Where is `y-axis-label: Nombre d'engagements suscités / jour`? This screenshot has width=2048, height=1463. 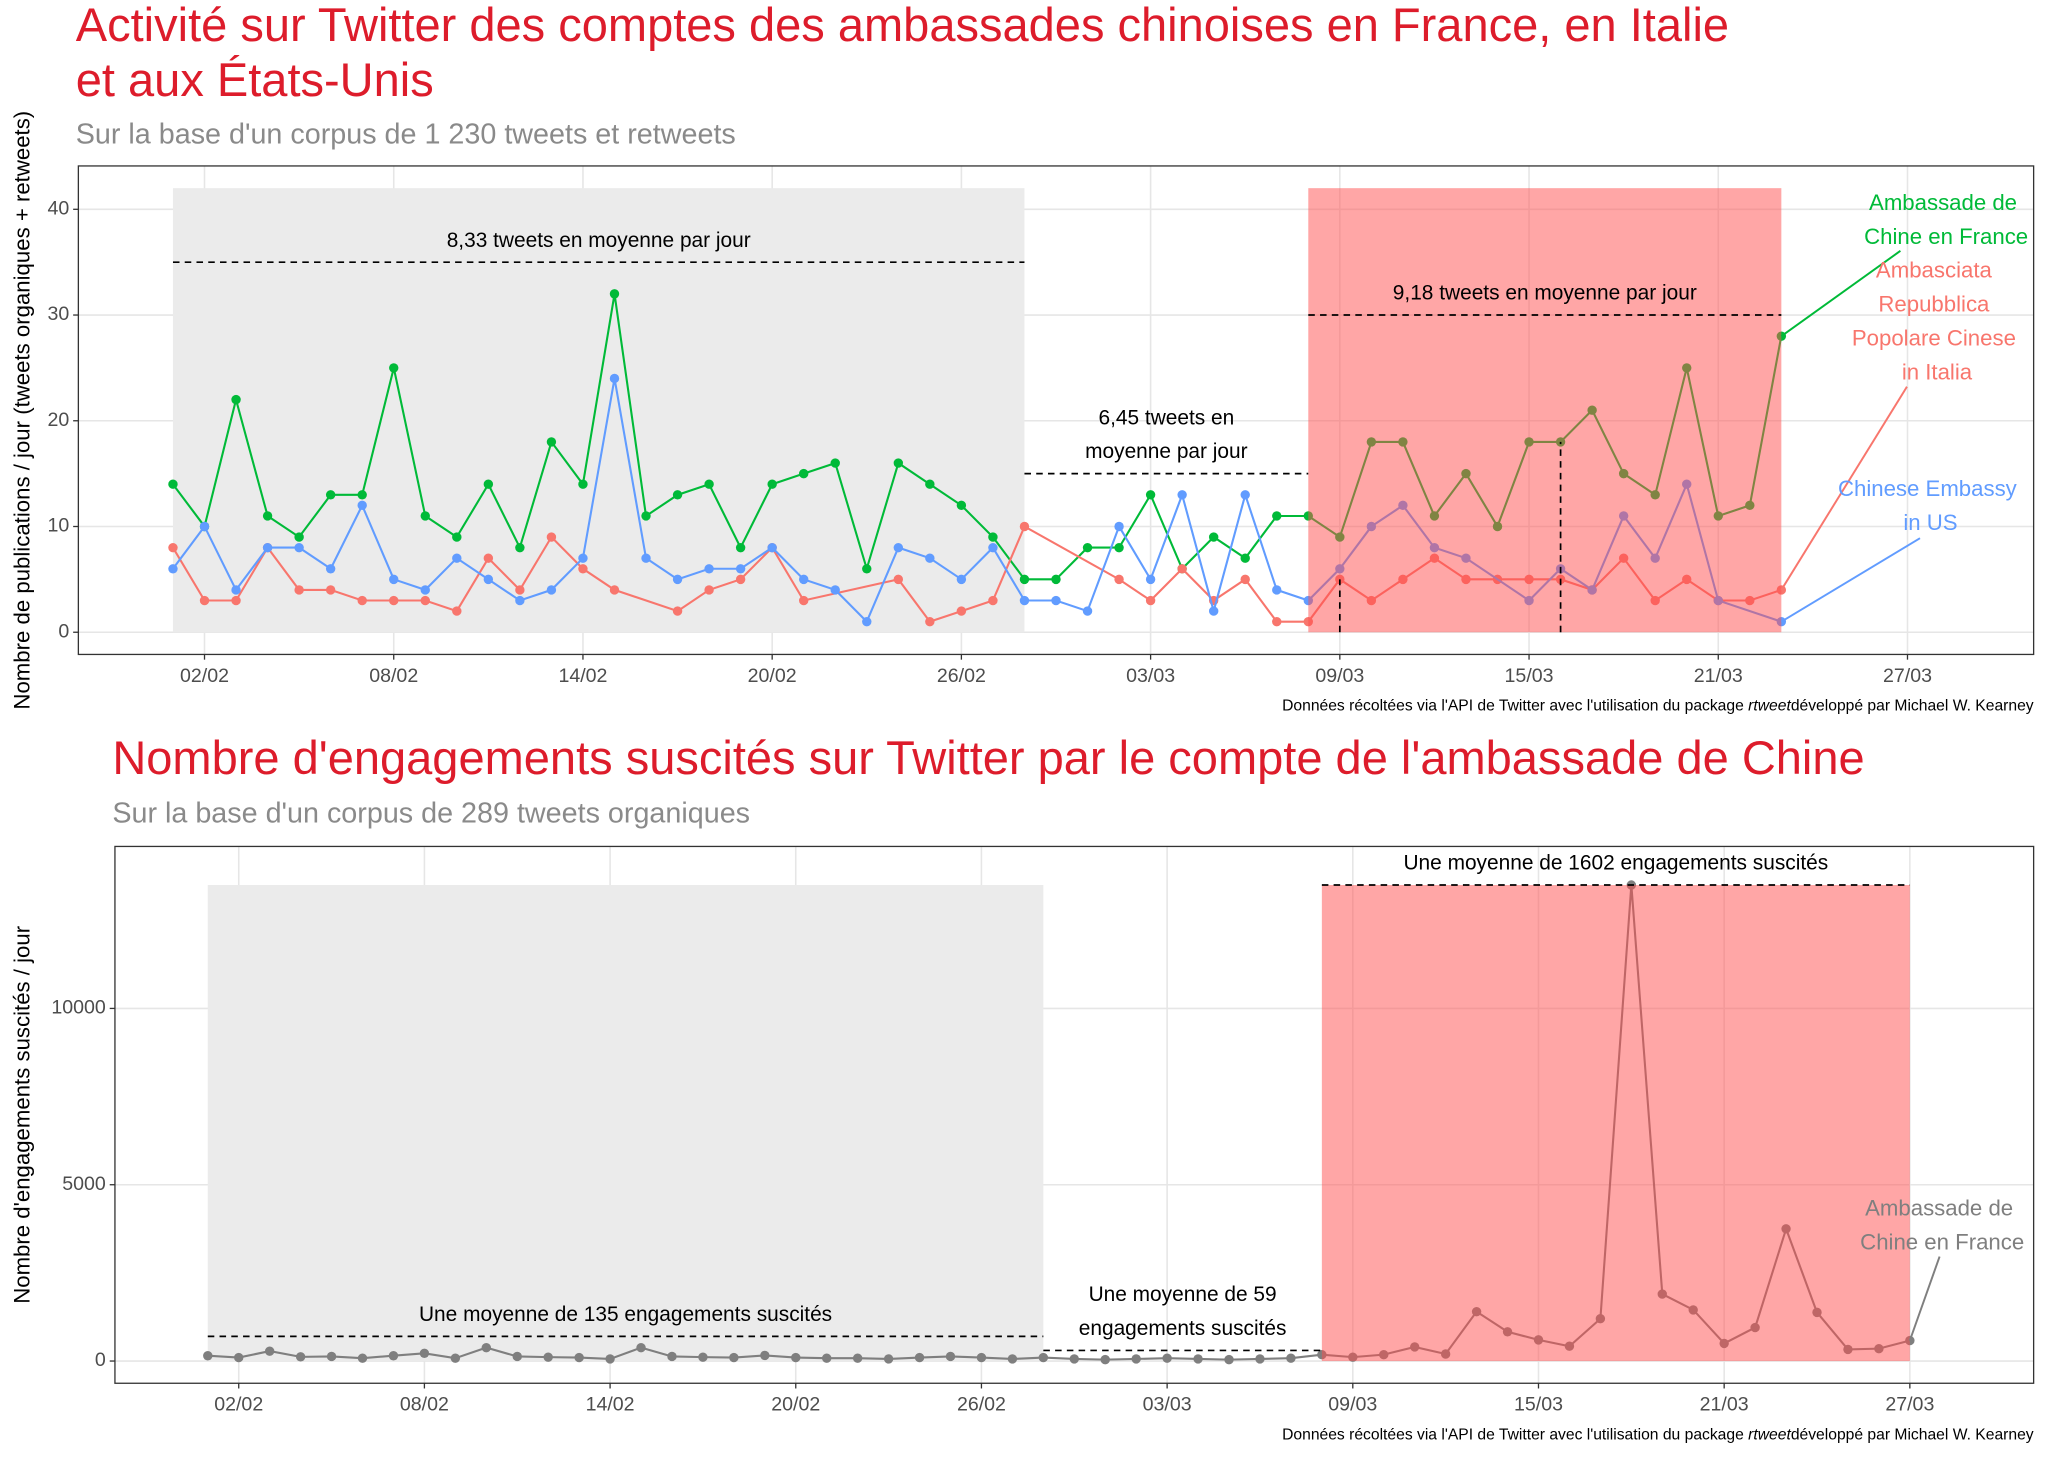 y-axis-label: Nombre d'engagements suscités / jour is located at coordinates (21, 1114).